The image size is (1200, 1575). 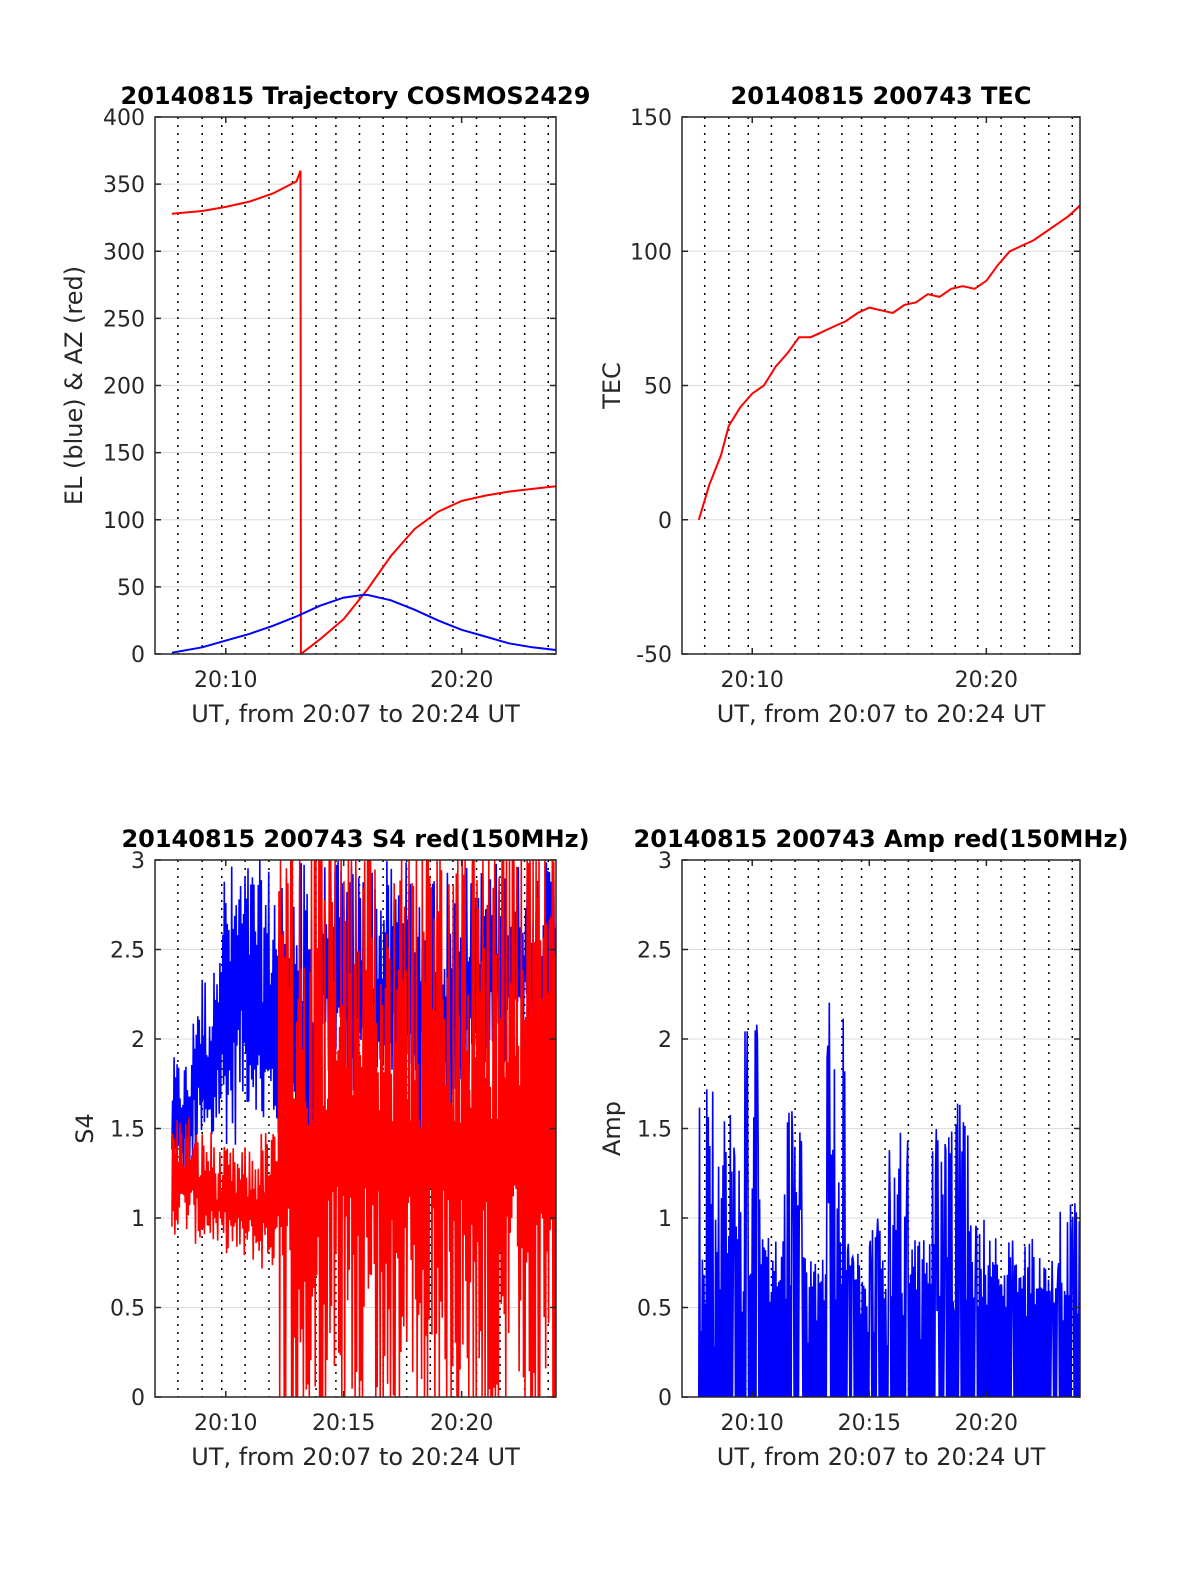 What do you see at coordinates (74, 385) in the screenshot?
I see `y-axis-label: EL (blue) & AZ (red)` at bounding box center [74, 385].